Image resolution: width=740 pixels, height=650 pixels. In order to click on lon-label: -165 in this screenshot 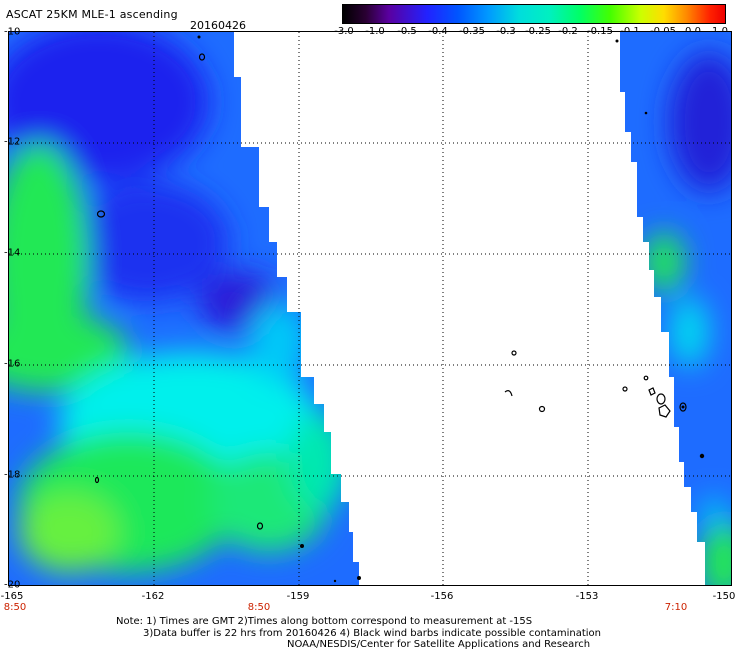, I will do `click(12, 596)`.